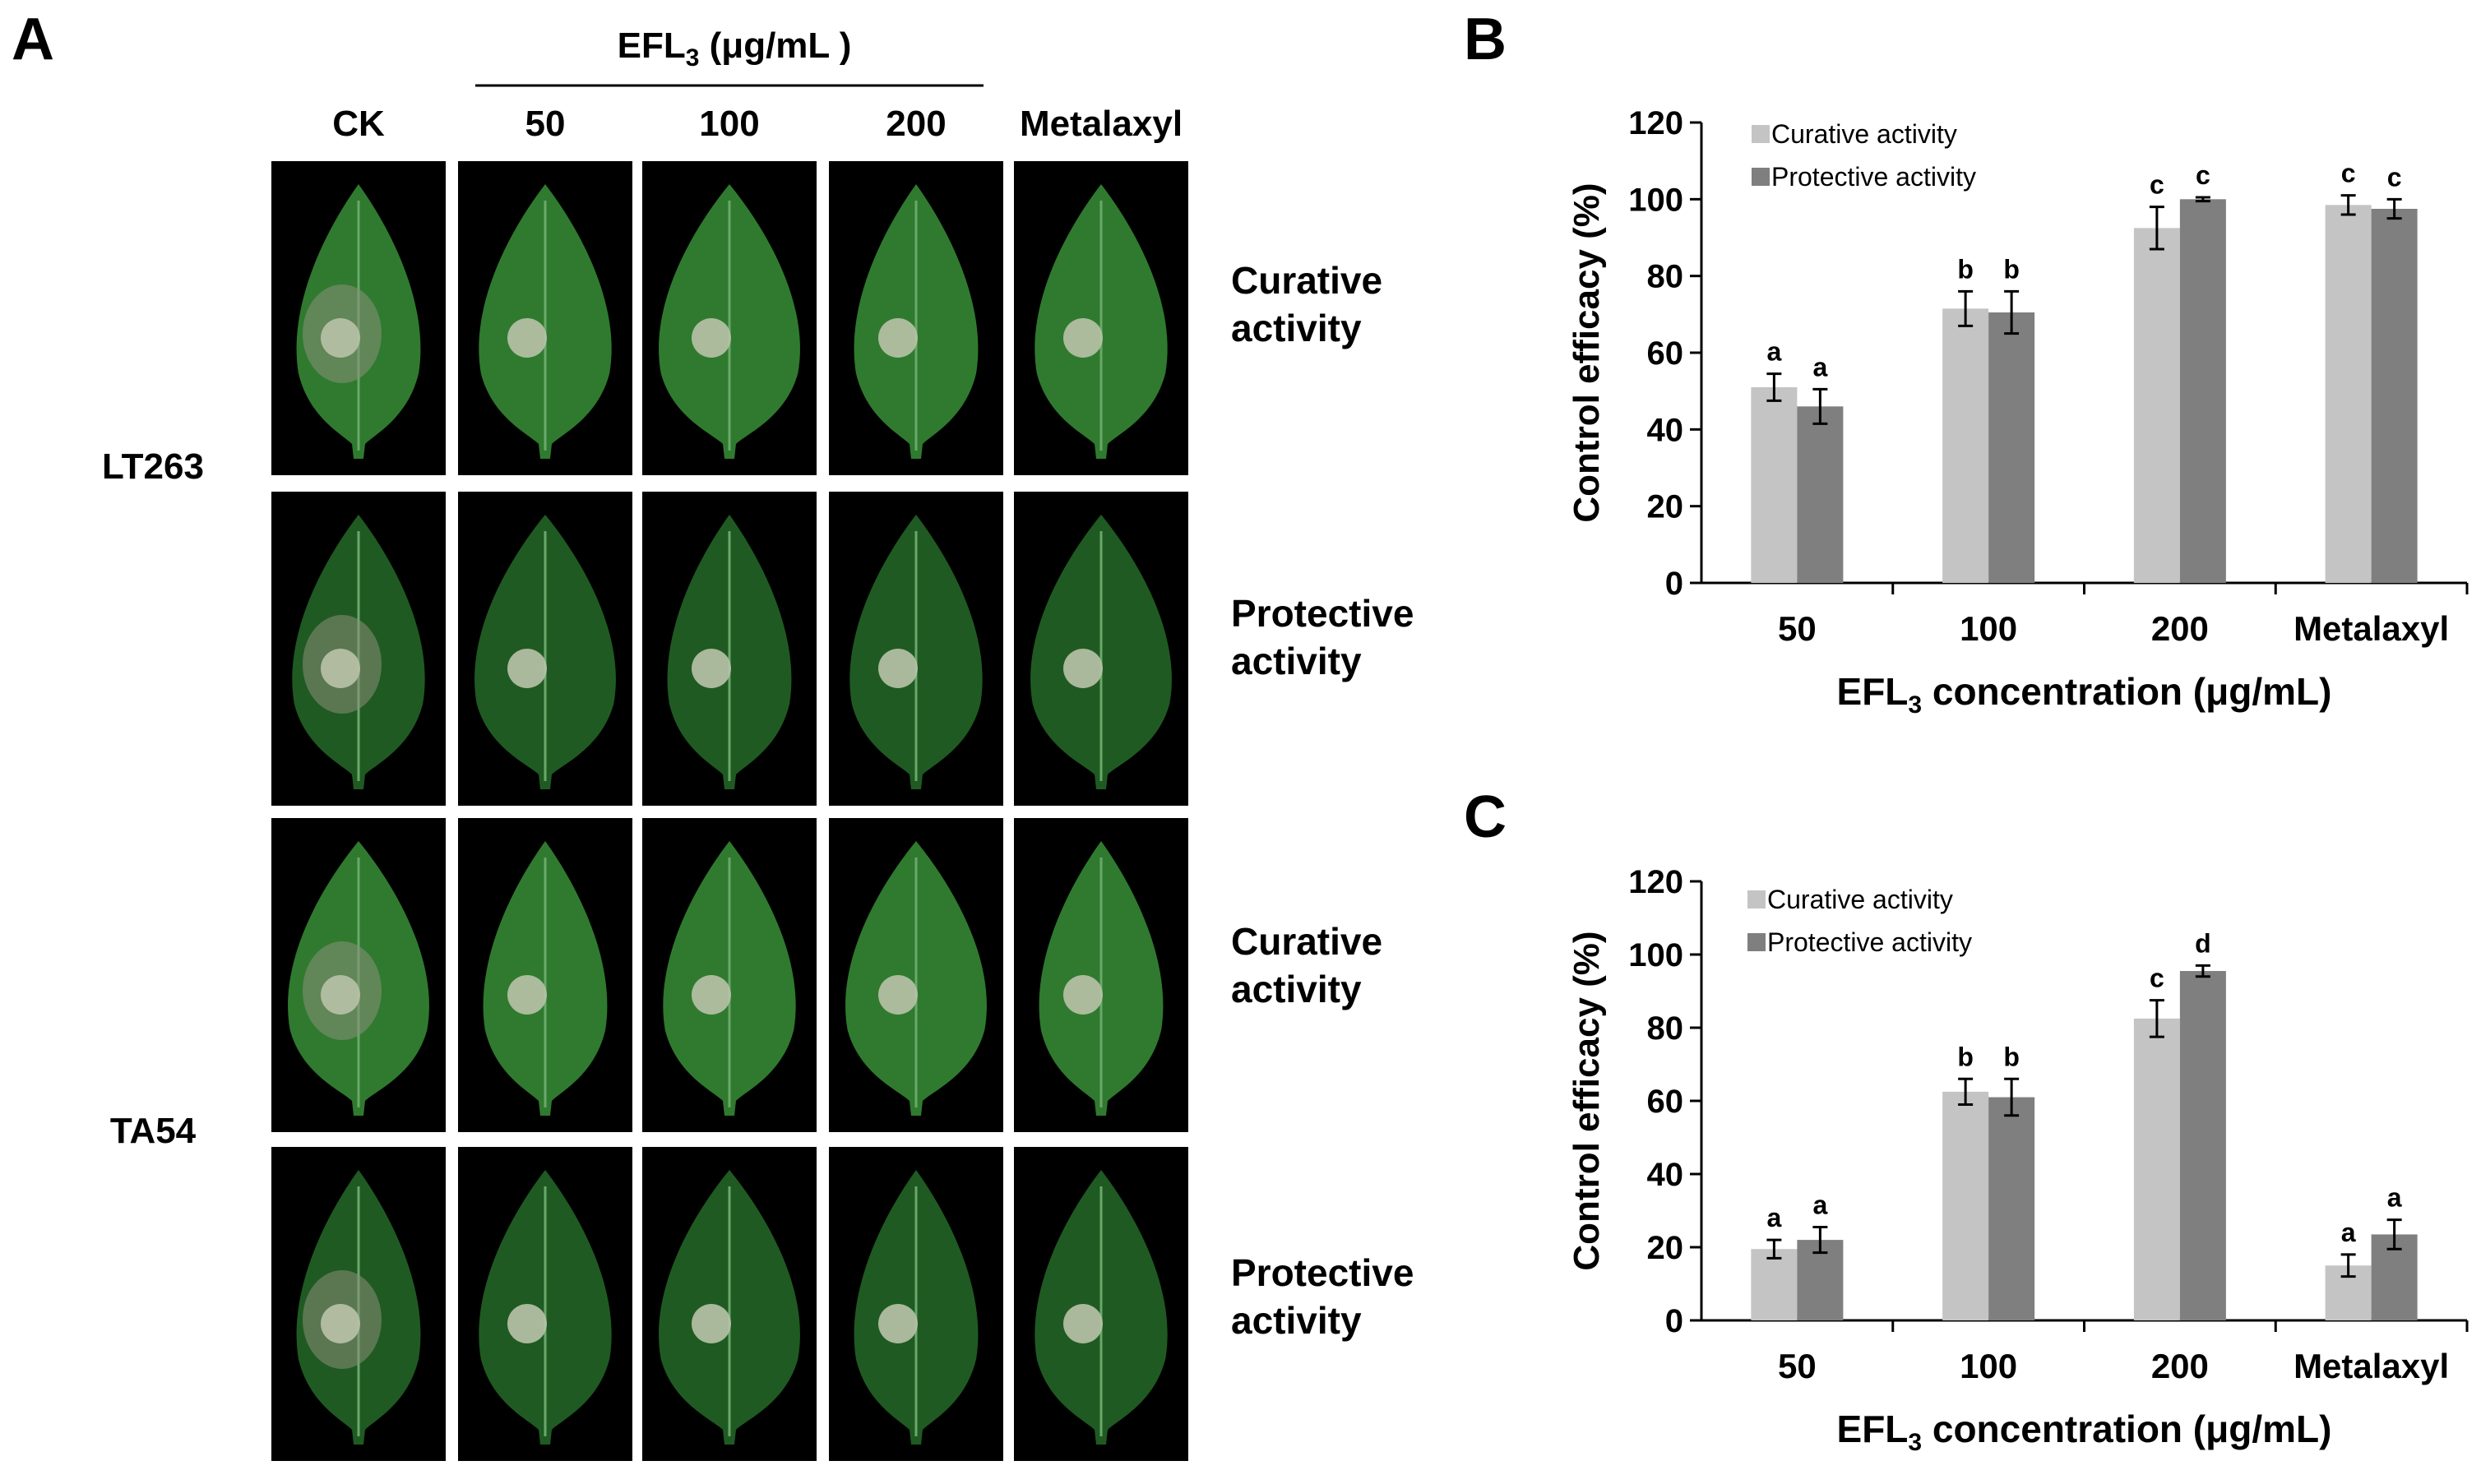  I want to click on column-headers: CK 50 100 200 Metalaxyl, so click(757, 124).